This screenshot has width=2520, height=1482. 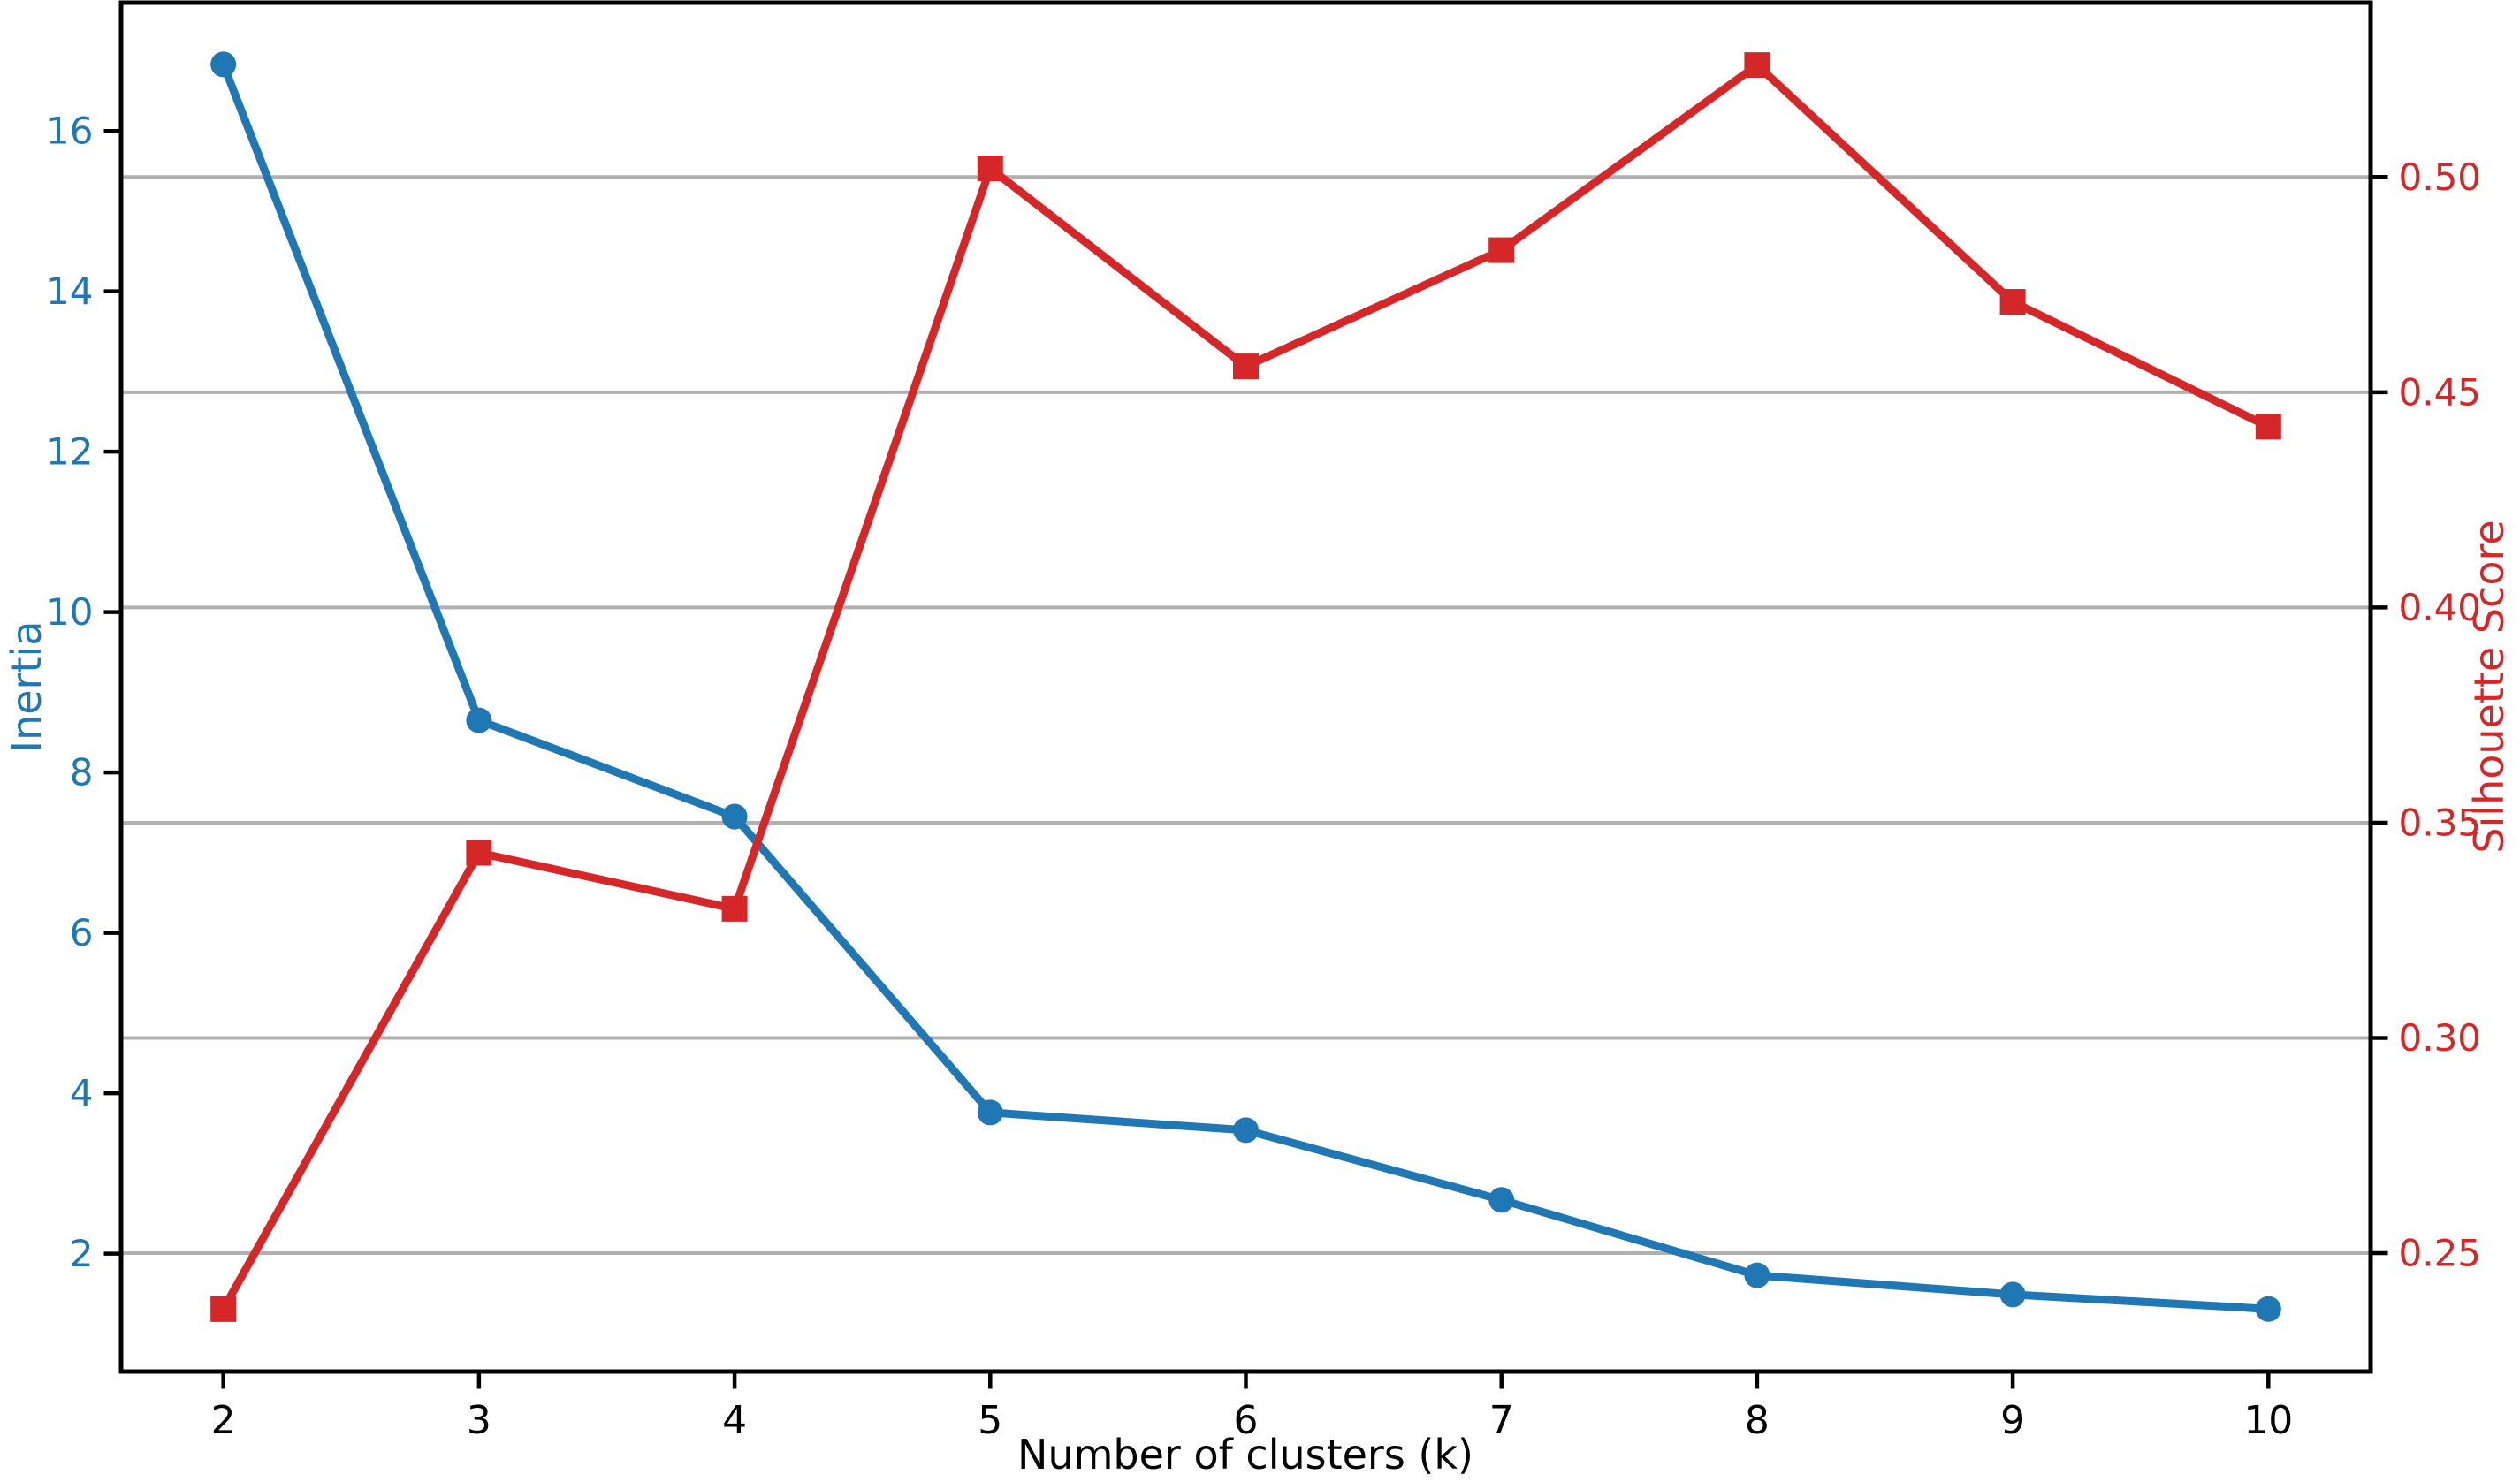 What do you see at coordinates (82, 1253) in the screenshot?
I see `left-tick-label-2: 2` at bounding box center [82, 1253].